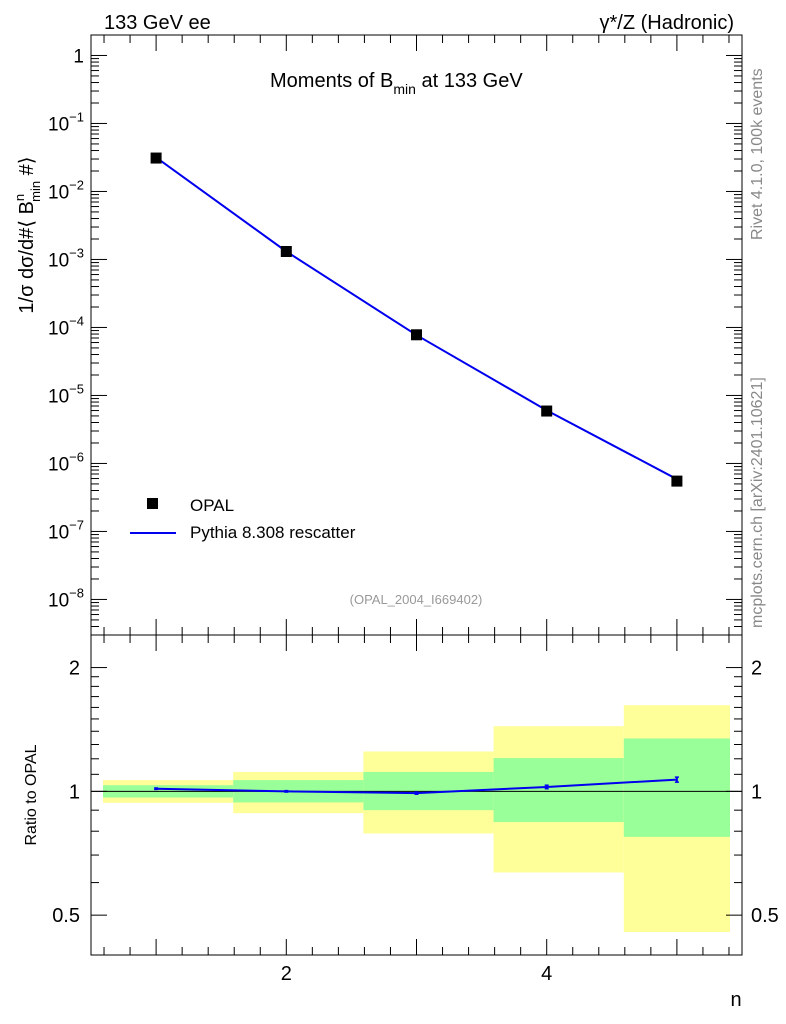 This screenshot has width=786, height=1024. Describe the element at coordinates (66, 190) in the screenshot. I see `y-tick-label: 10⁻²` at that location.